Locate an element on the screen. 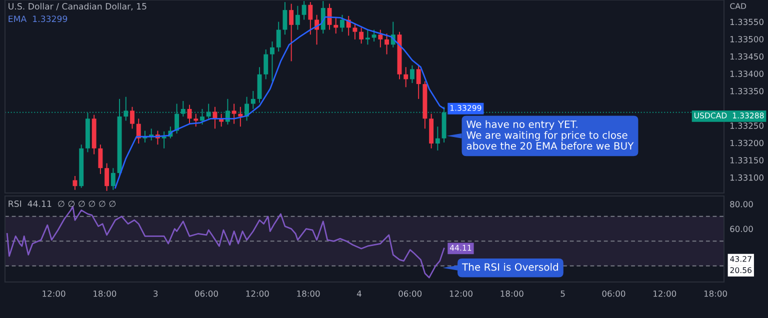 The width and height of the screenshot is (768, 318). text: EMA 1.33299 is located at coordinates (38, 19).